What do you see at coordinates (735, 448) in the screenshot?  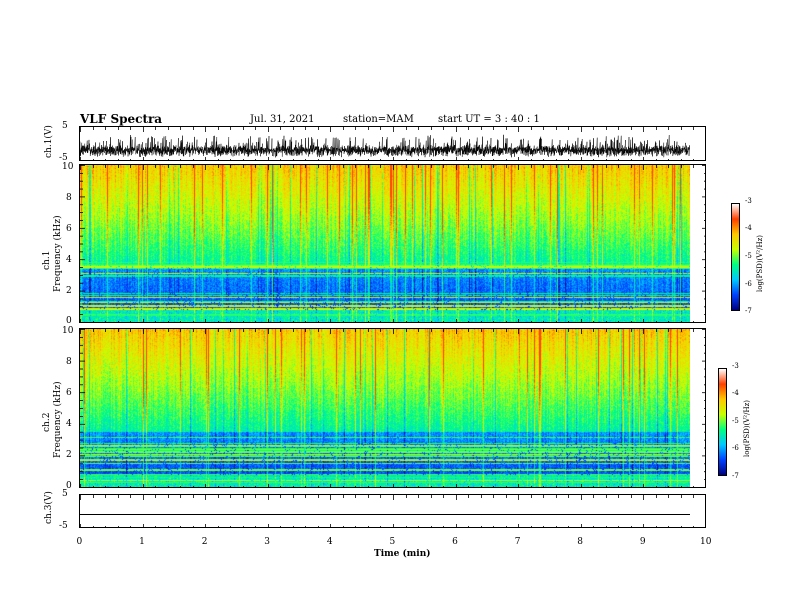 I see `cb2-tick-m6: -6` at bounding box center [735, 448].